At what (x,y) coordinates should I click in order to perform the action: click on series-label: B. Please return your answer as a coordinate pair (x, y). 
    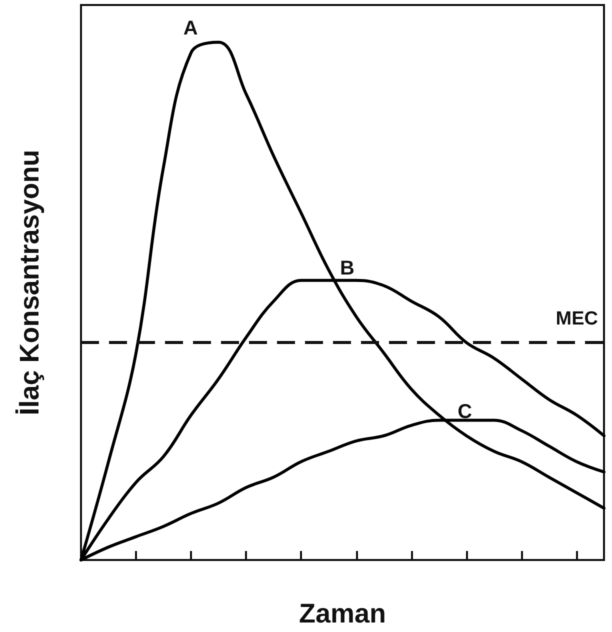
    Looking at the image, I should click on (347, 268).